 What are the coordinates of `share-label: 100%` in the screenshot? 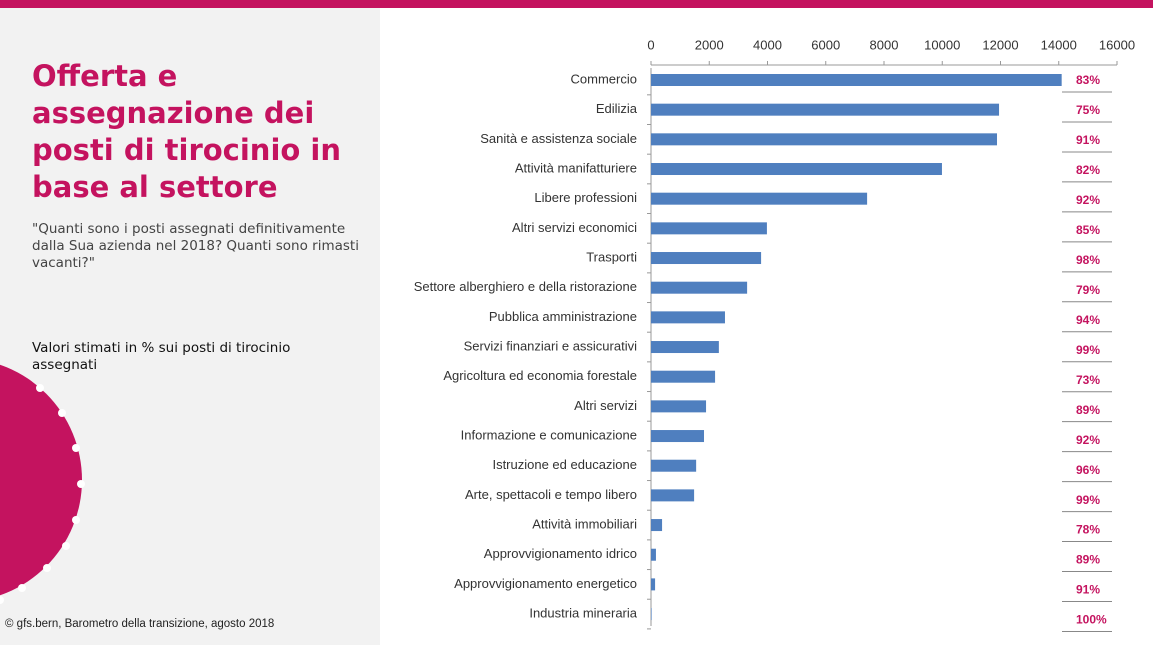 It's located at (1091, 620).